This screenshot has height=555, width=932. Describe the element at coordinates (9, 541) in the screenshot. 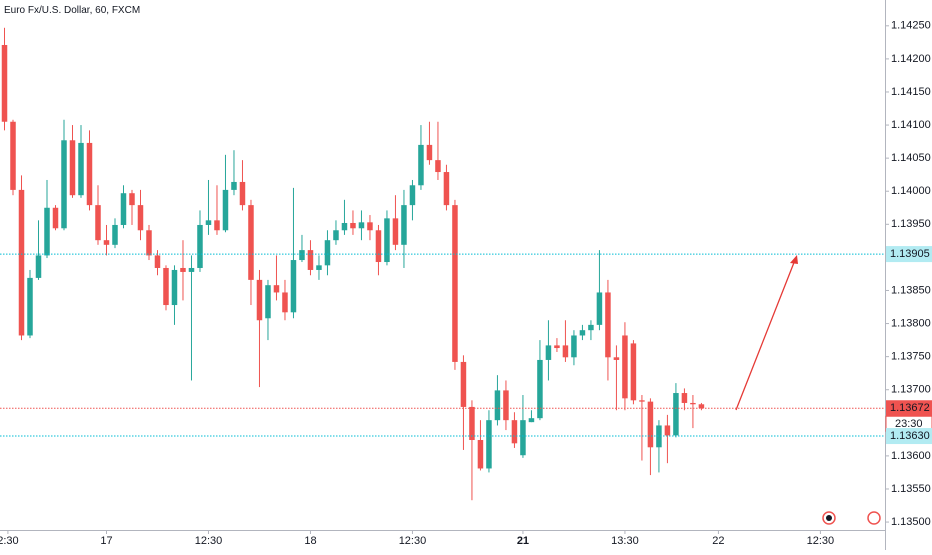

I see `x-tick-label: 2:30` at that location.